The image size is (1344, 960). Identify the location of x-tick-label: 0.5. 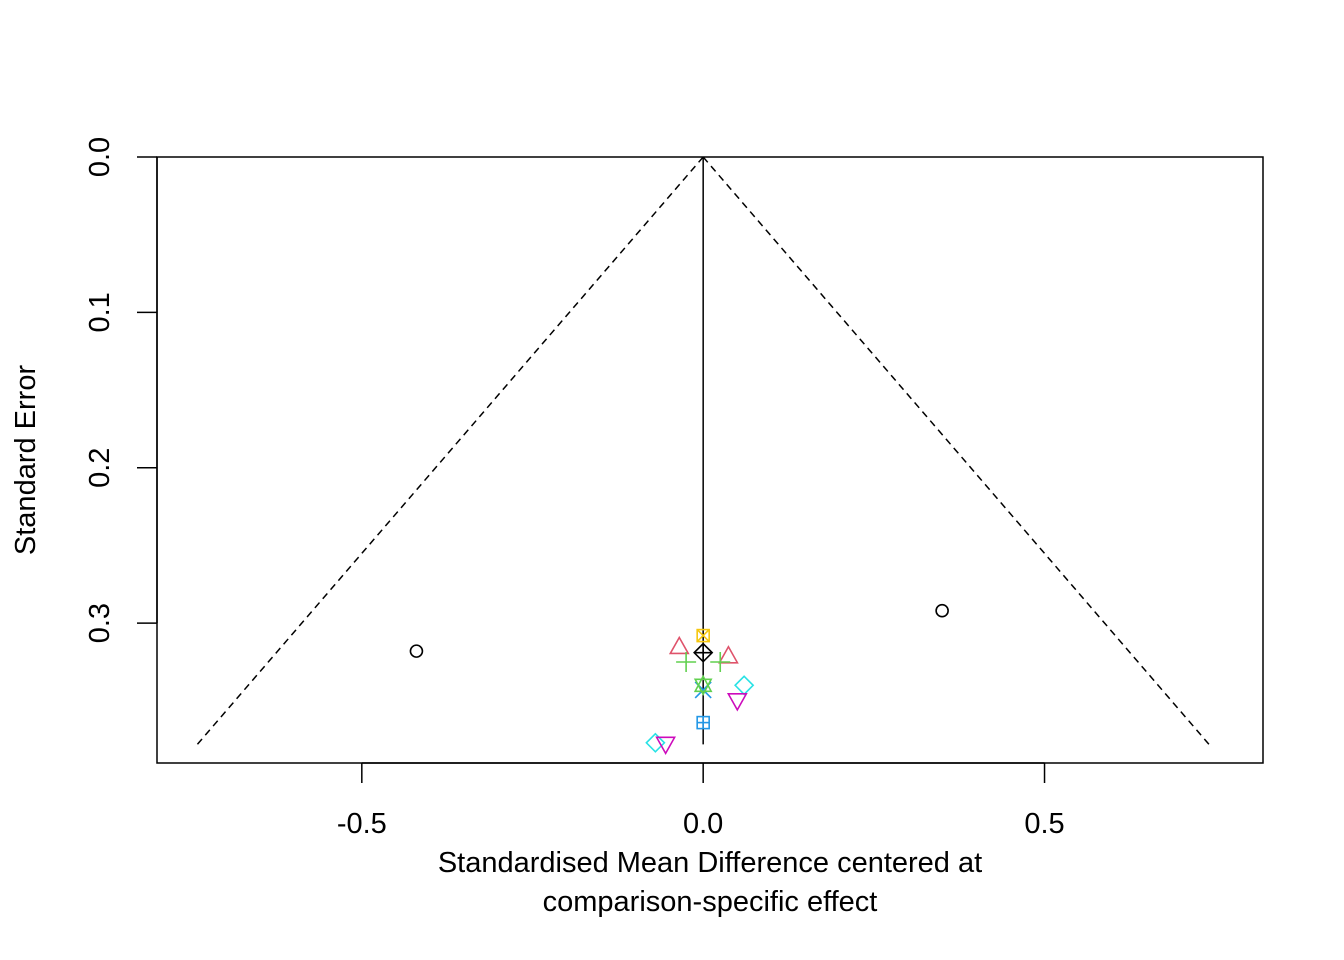
(1044, 824).